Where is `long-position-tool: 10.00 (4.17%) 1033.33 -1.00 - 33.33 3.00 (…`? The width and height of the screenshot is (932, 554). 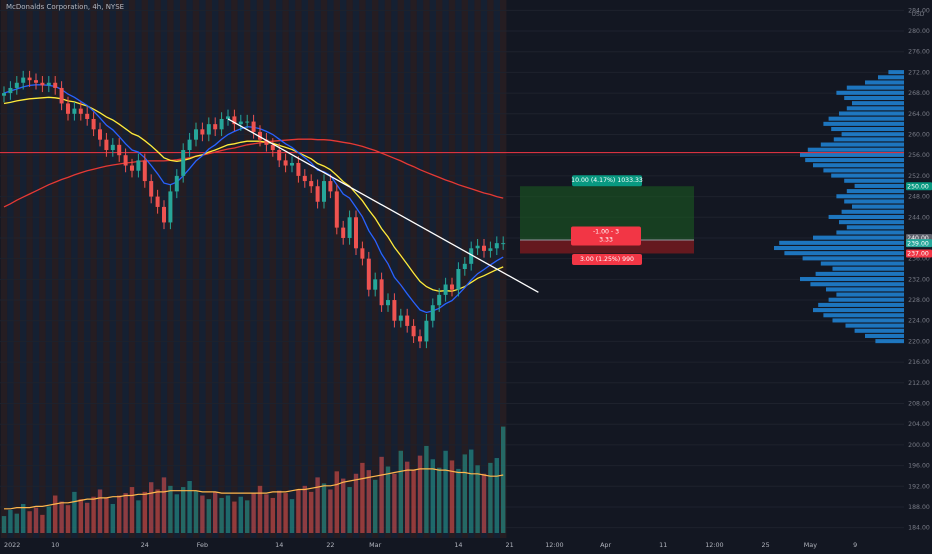 long-position-tool: 10.00 (4.17%) 1033.33 -1.00 - 33.33 3.00 (… is located at coordinates (607, 220).